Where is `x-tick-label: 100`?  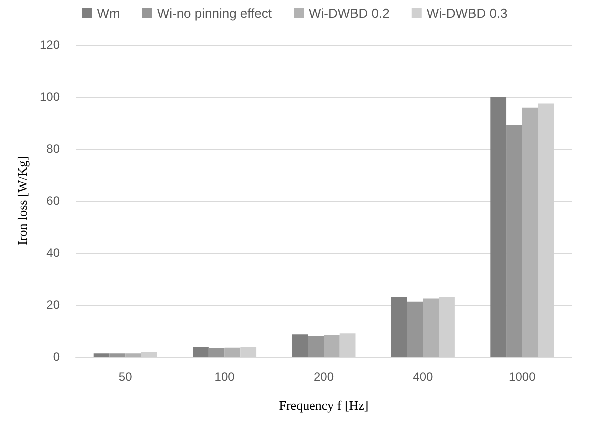 x-tick-label: 100 is located at coordinates (225, 377).